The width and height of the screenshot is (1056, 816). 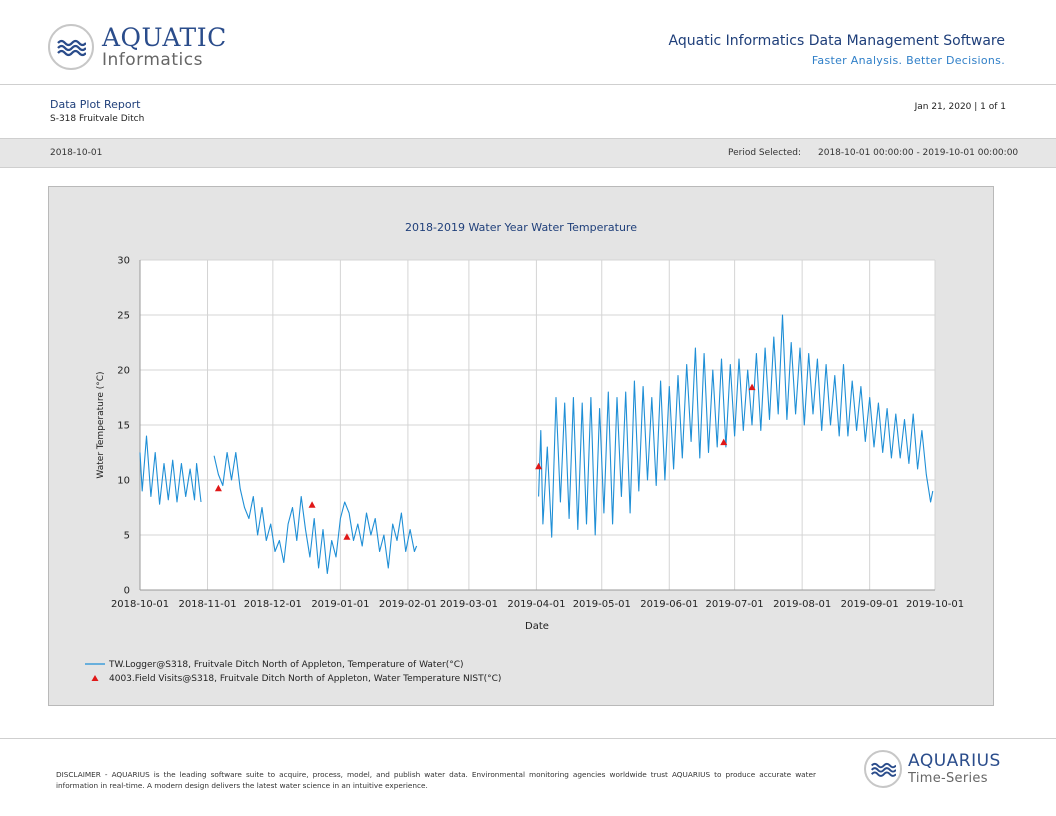 I want to click on aquarius-line1: AQUARIUS, so click(x=954, y=761).